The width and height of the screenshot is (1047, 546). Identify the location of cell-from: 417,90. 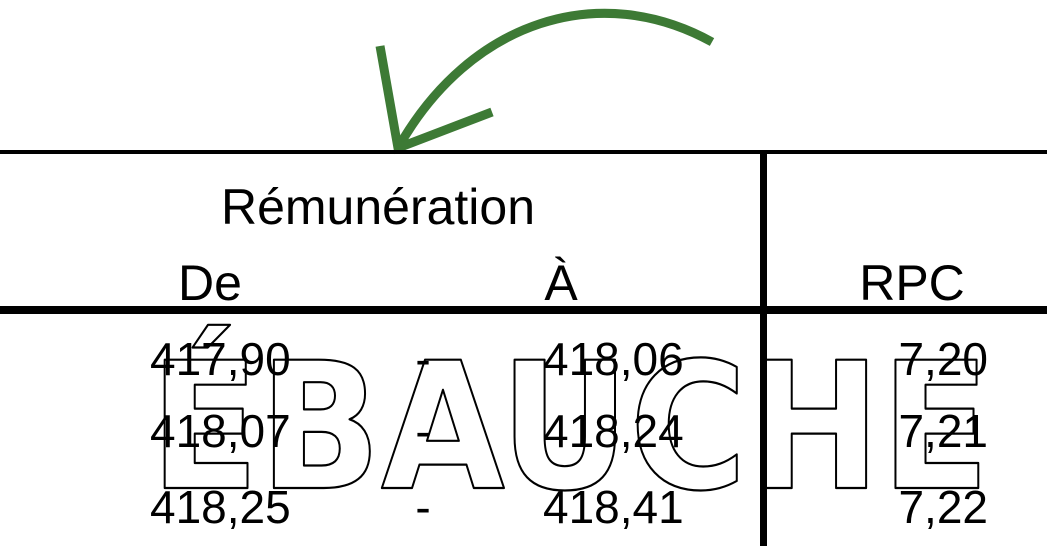
(220, 359).